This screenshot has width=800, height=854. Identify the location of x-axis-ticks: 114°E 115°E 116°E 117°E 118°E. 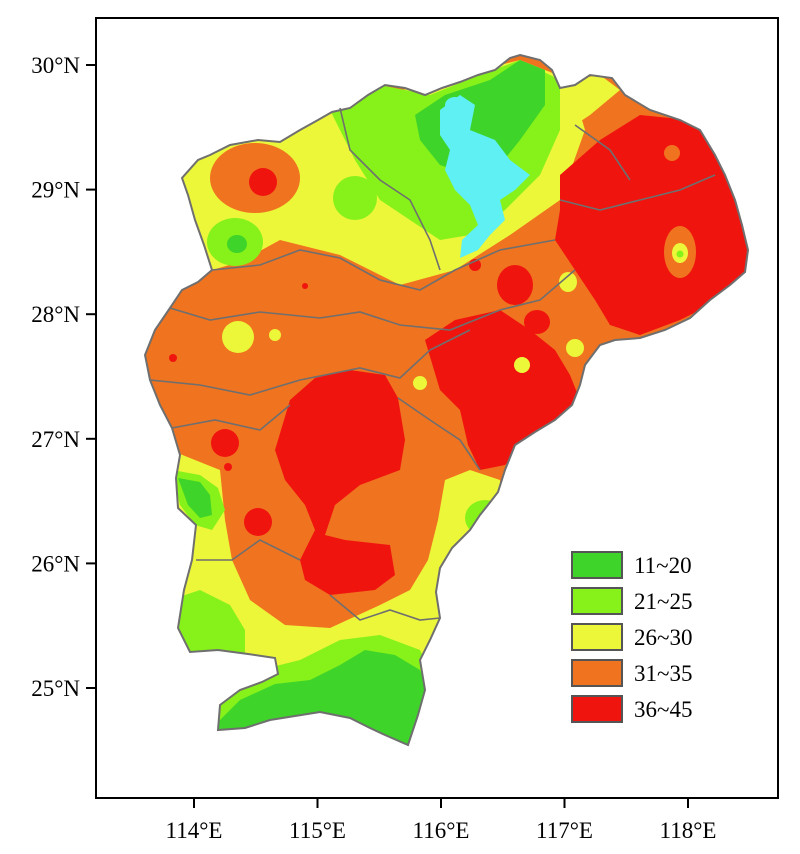
(441, 820).